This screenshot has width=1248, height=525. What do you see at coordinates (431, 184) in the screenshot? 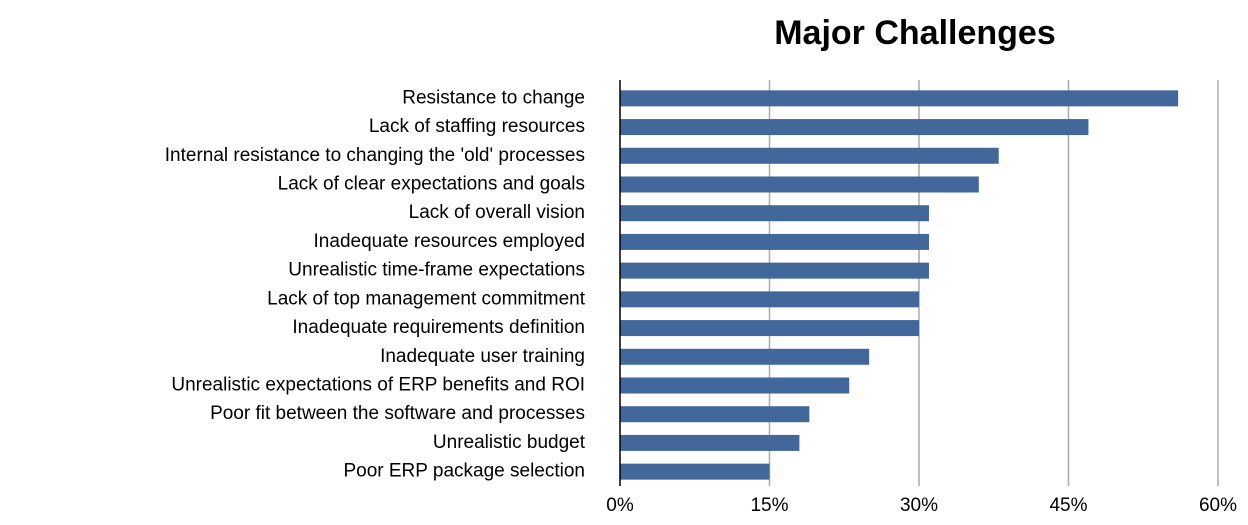
I see `y-tick-label: Lack of clear expectations and goals` at bounding box center [431, 184].